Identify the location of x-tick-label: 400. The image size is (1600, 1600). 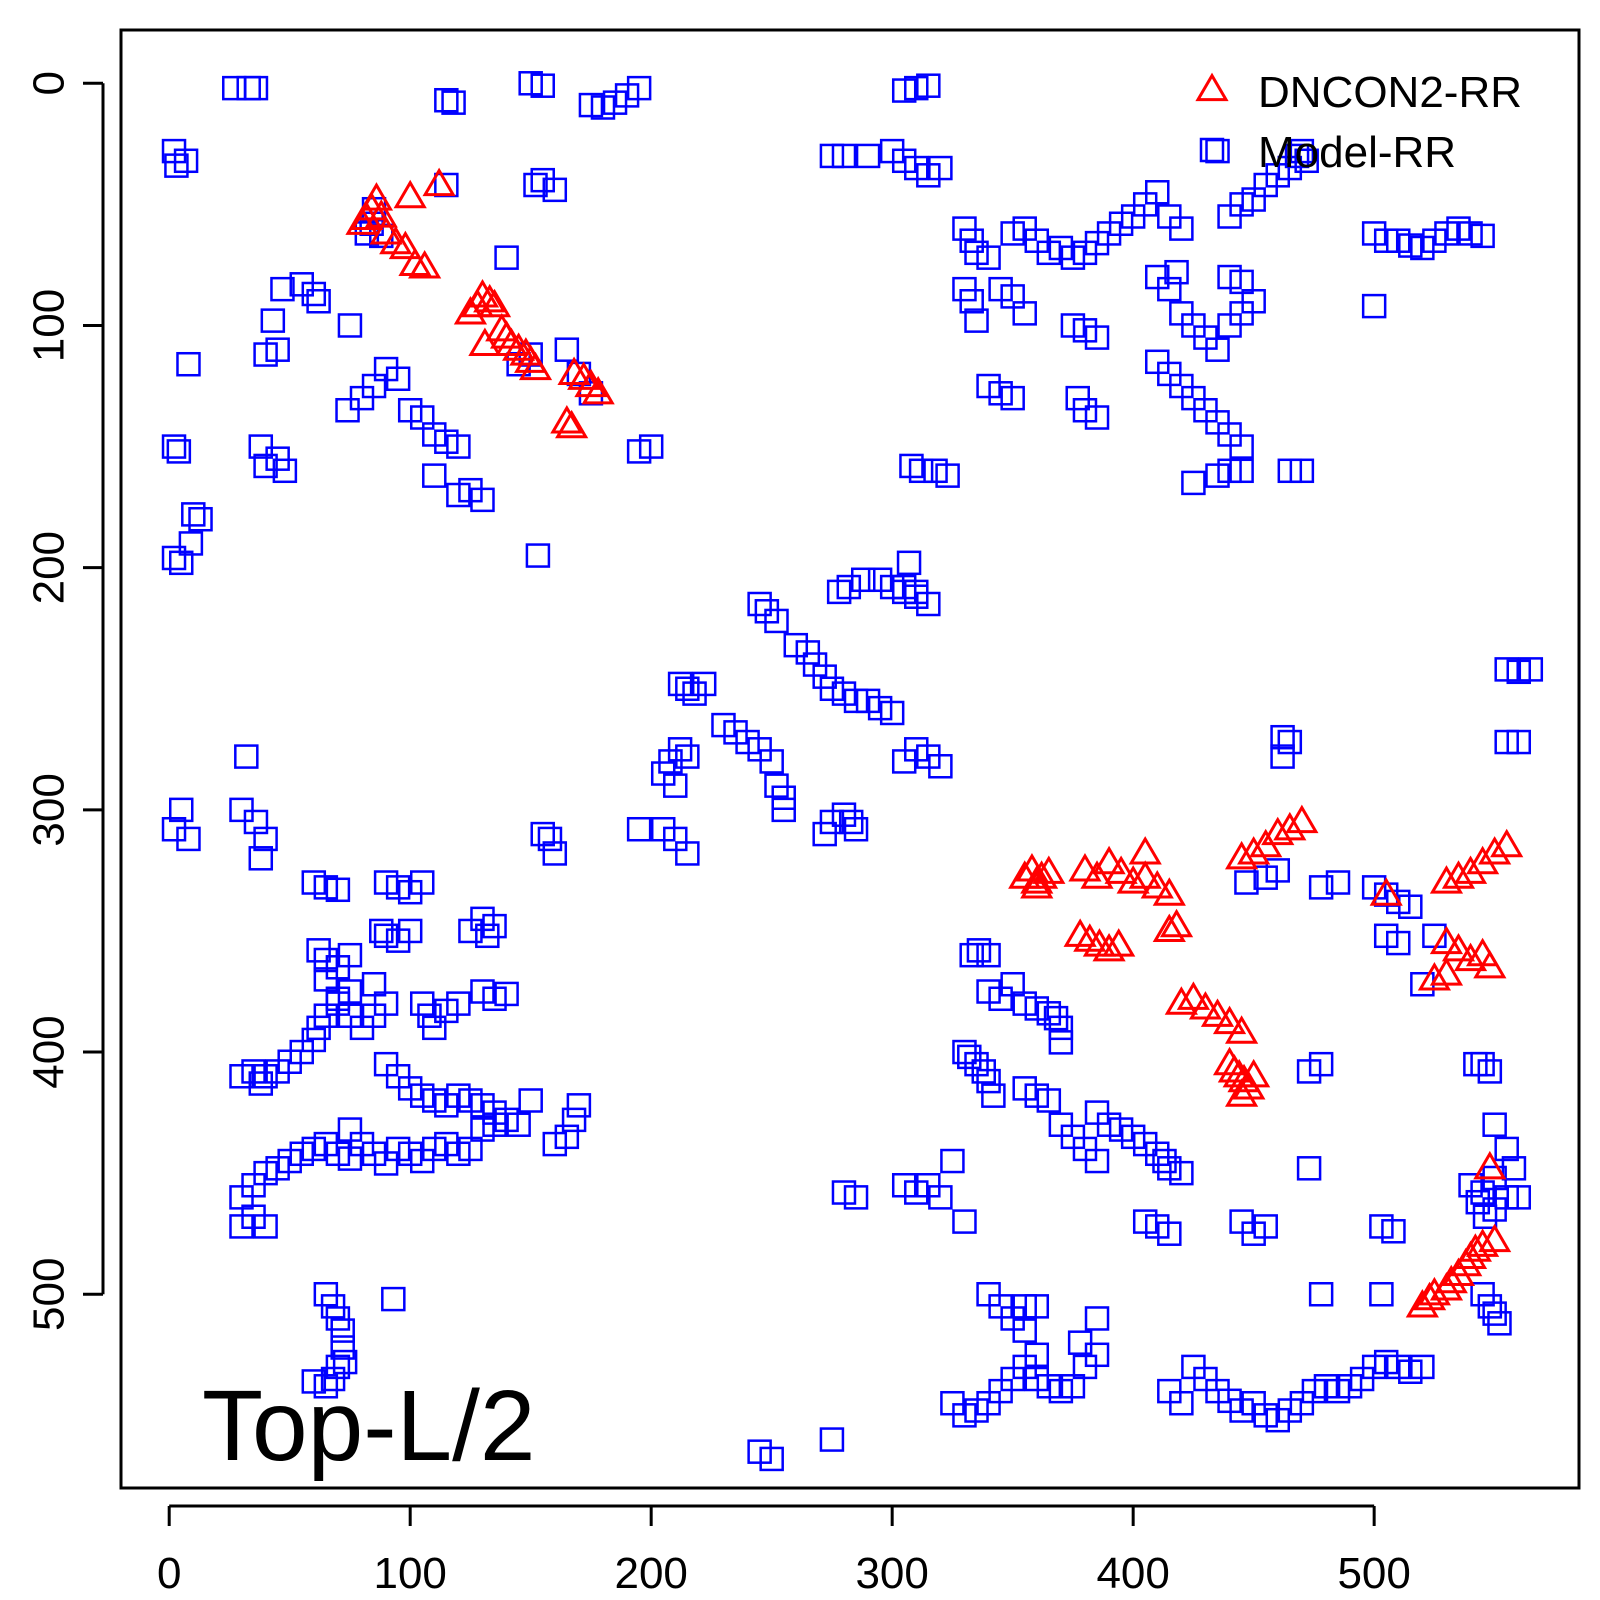
(1132, 1573).